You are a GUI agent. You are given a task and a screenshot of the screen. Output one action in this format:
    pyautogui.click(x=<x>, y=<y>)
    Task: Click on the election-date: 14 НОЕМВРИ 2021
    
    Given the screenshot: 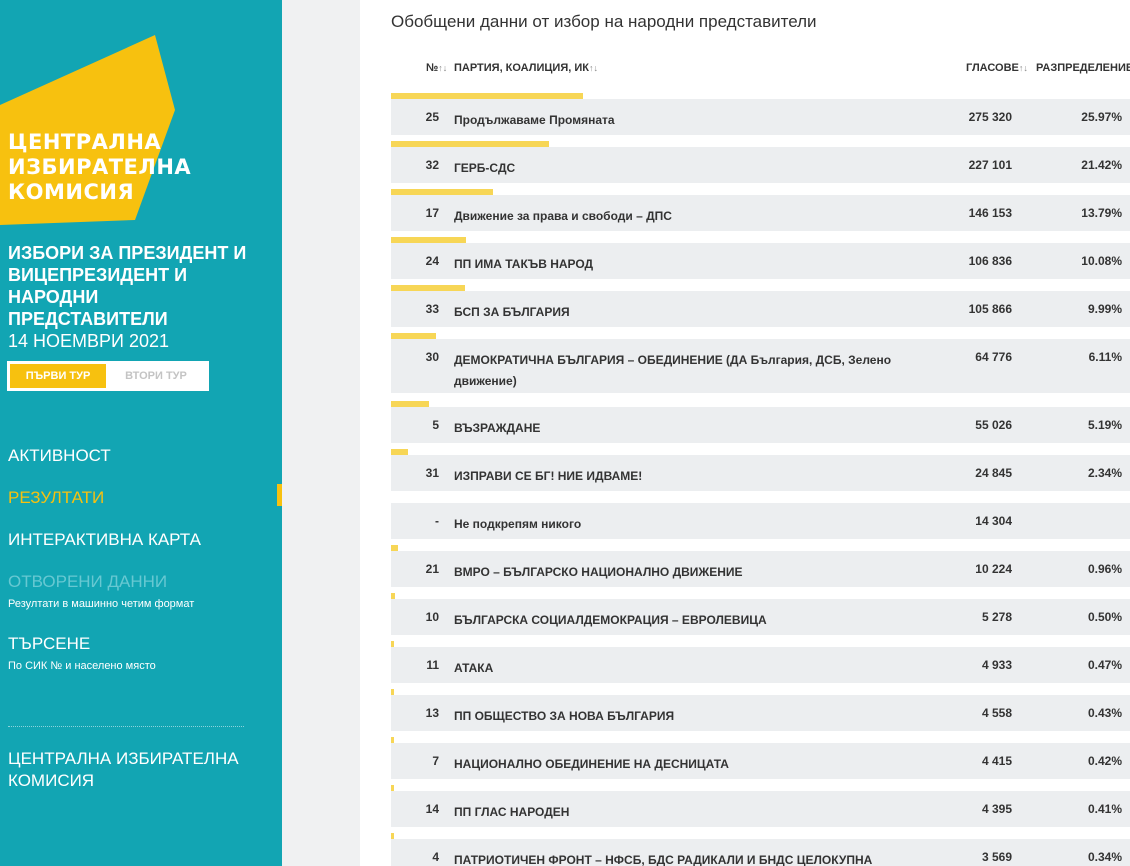 What is the action you would take?
    pyautogui.click(x=89, y=341)
    